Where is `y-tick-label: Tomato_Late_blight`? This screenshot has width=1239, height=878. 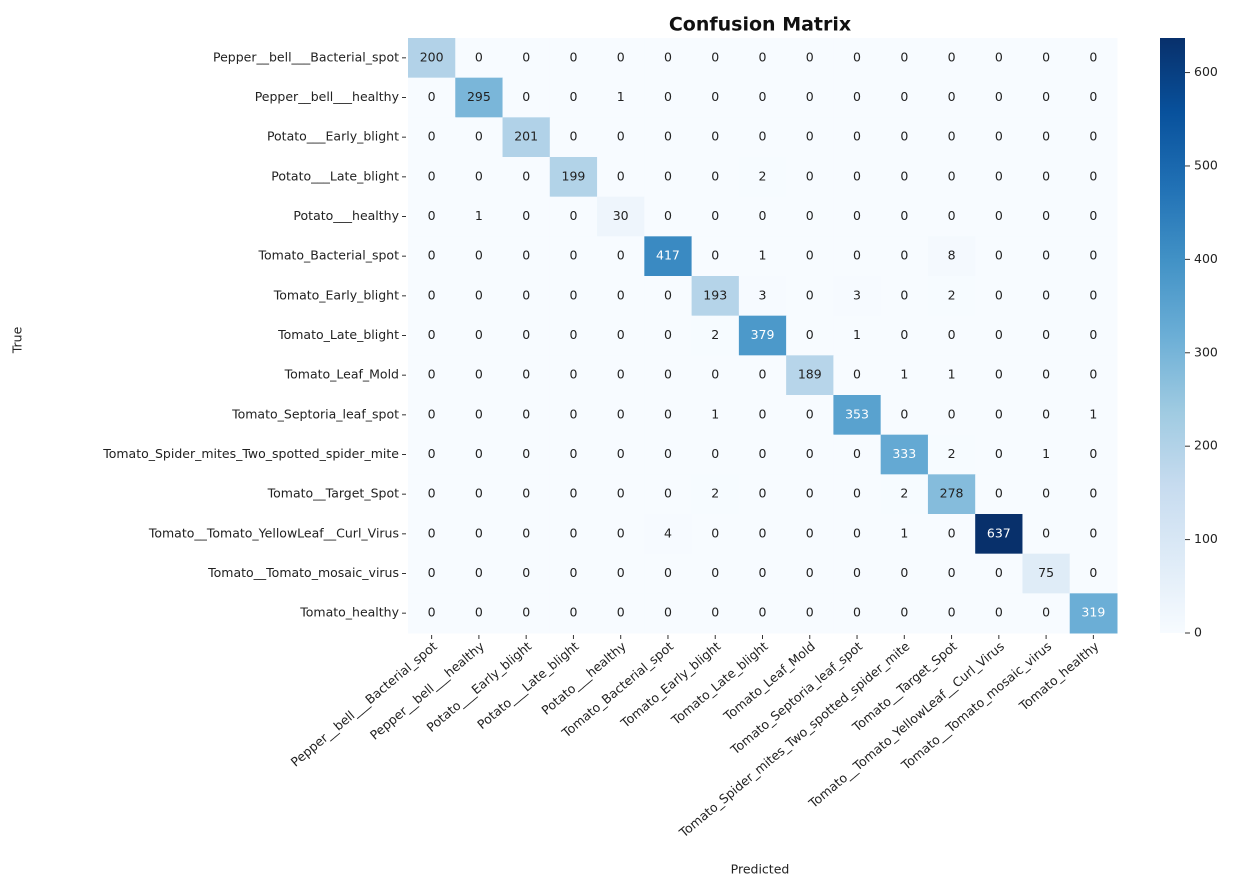
y-tick-label: Tomato_Late_blight is located at coordinates (338, 334).